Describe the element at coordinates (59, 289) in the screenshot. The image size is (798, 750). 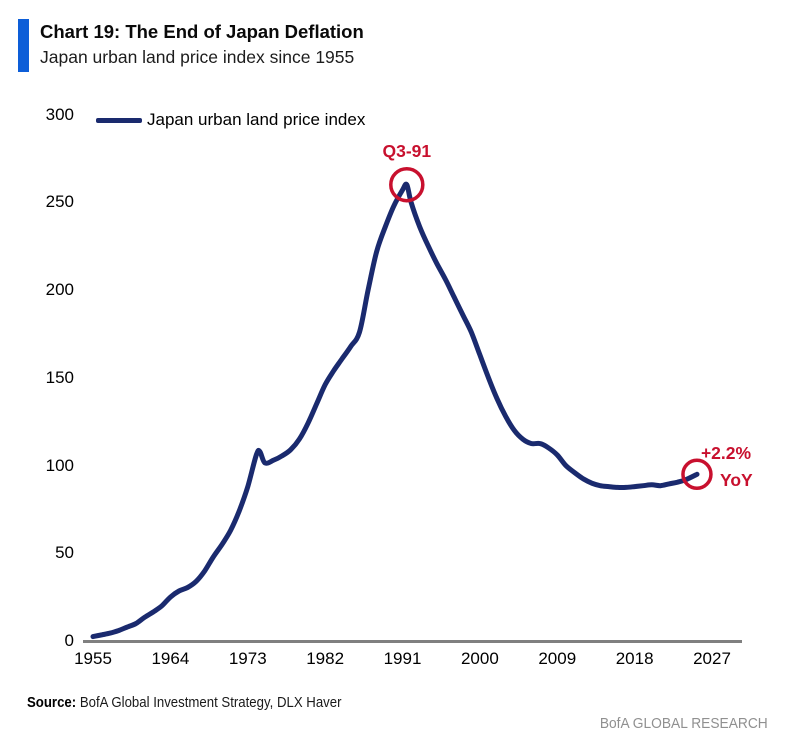
I see `y-axis-tick-label: 200` at that location.